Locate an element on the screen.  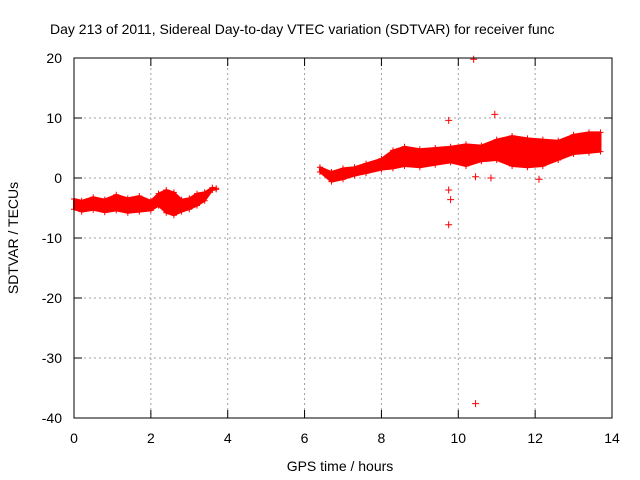
y-tick-label: -40 is located at coordinates (52, 418).